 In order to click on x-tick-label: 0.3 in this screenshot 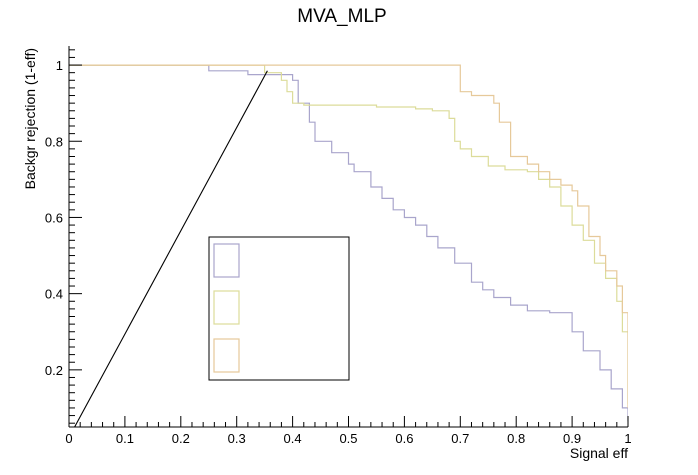, I will do `click(237, 438)`.